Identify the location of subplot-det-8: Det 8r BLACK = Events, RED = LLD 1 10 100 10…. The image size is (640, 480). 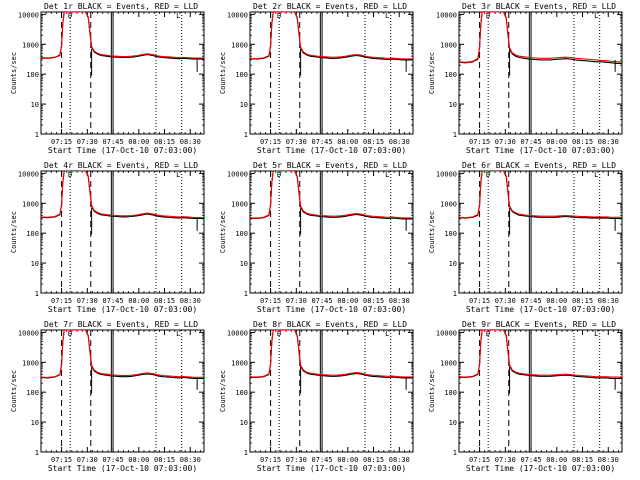
(316, 396).